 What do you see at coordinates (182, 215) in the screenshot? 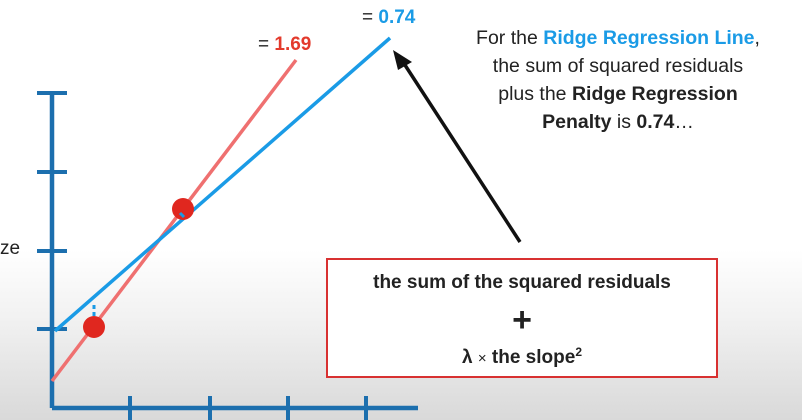
I see `residual-mark` at bounding box center [182, 215].